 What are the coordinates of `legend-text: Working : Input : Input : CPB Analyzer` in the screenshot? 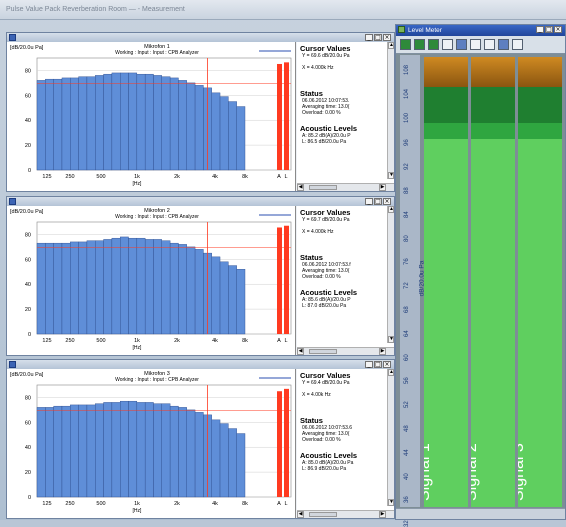 It's located at (157, 380).